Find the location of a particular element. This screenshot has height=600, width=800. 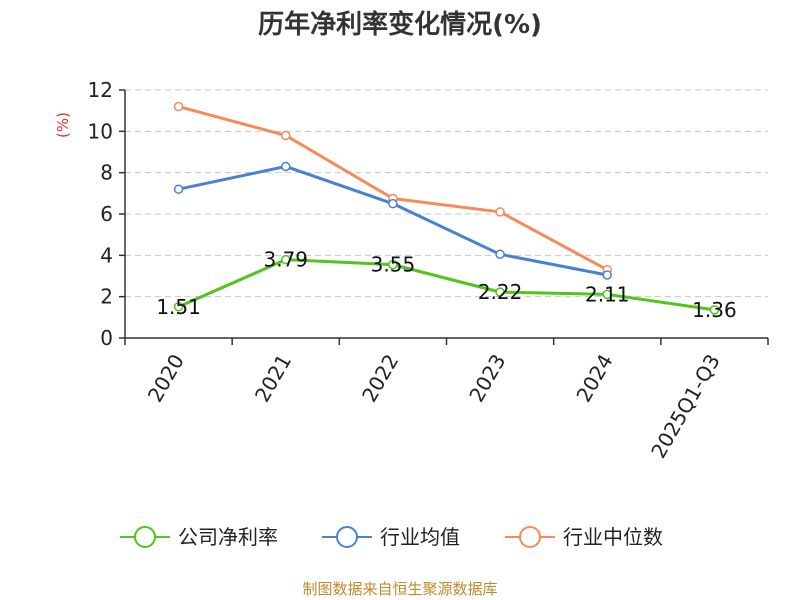

legend-label: 行业中位数 is located at coordinates (613, 537).